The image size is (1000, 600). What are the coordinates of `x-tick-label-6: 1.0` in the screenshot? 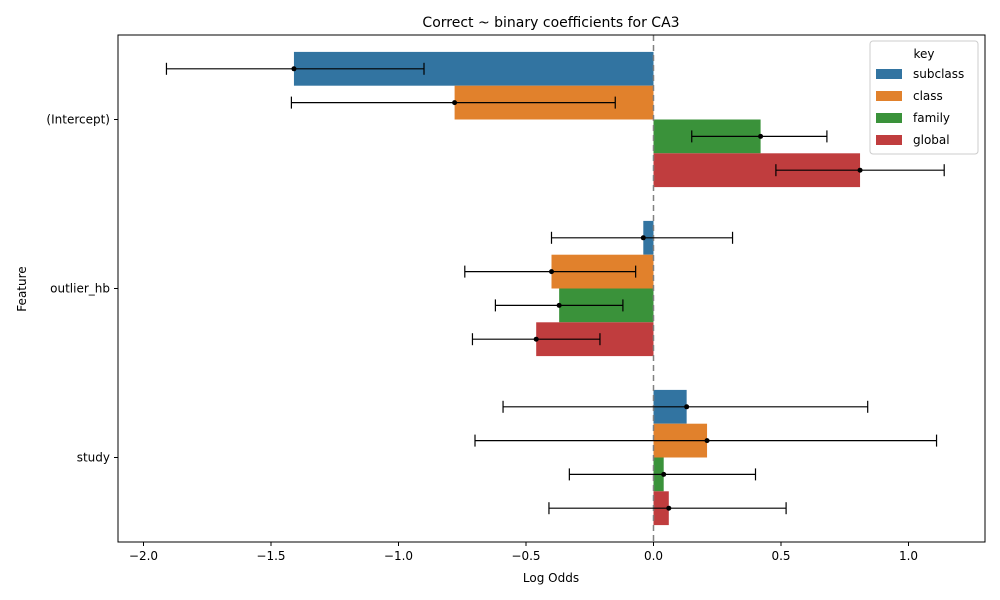 It's located at (908, 556).